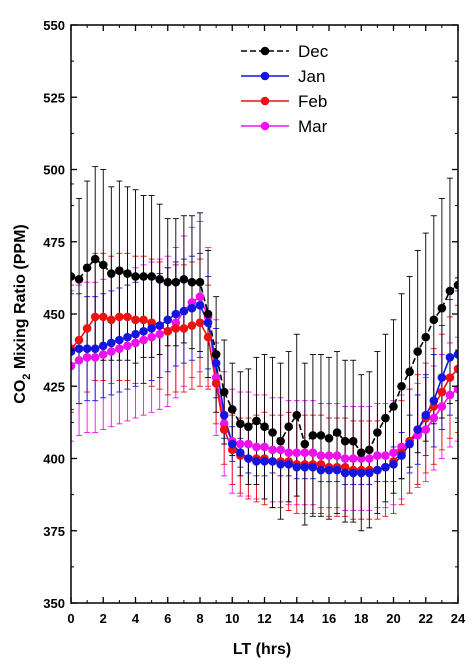 The image size is (474, 668). What do you see at coordinates (265, 126) in the screenshot?
I see `legend-marker-mar` at bounding box center [265, 126].